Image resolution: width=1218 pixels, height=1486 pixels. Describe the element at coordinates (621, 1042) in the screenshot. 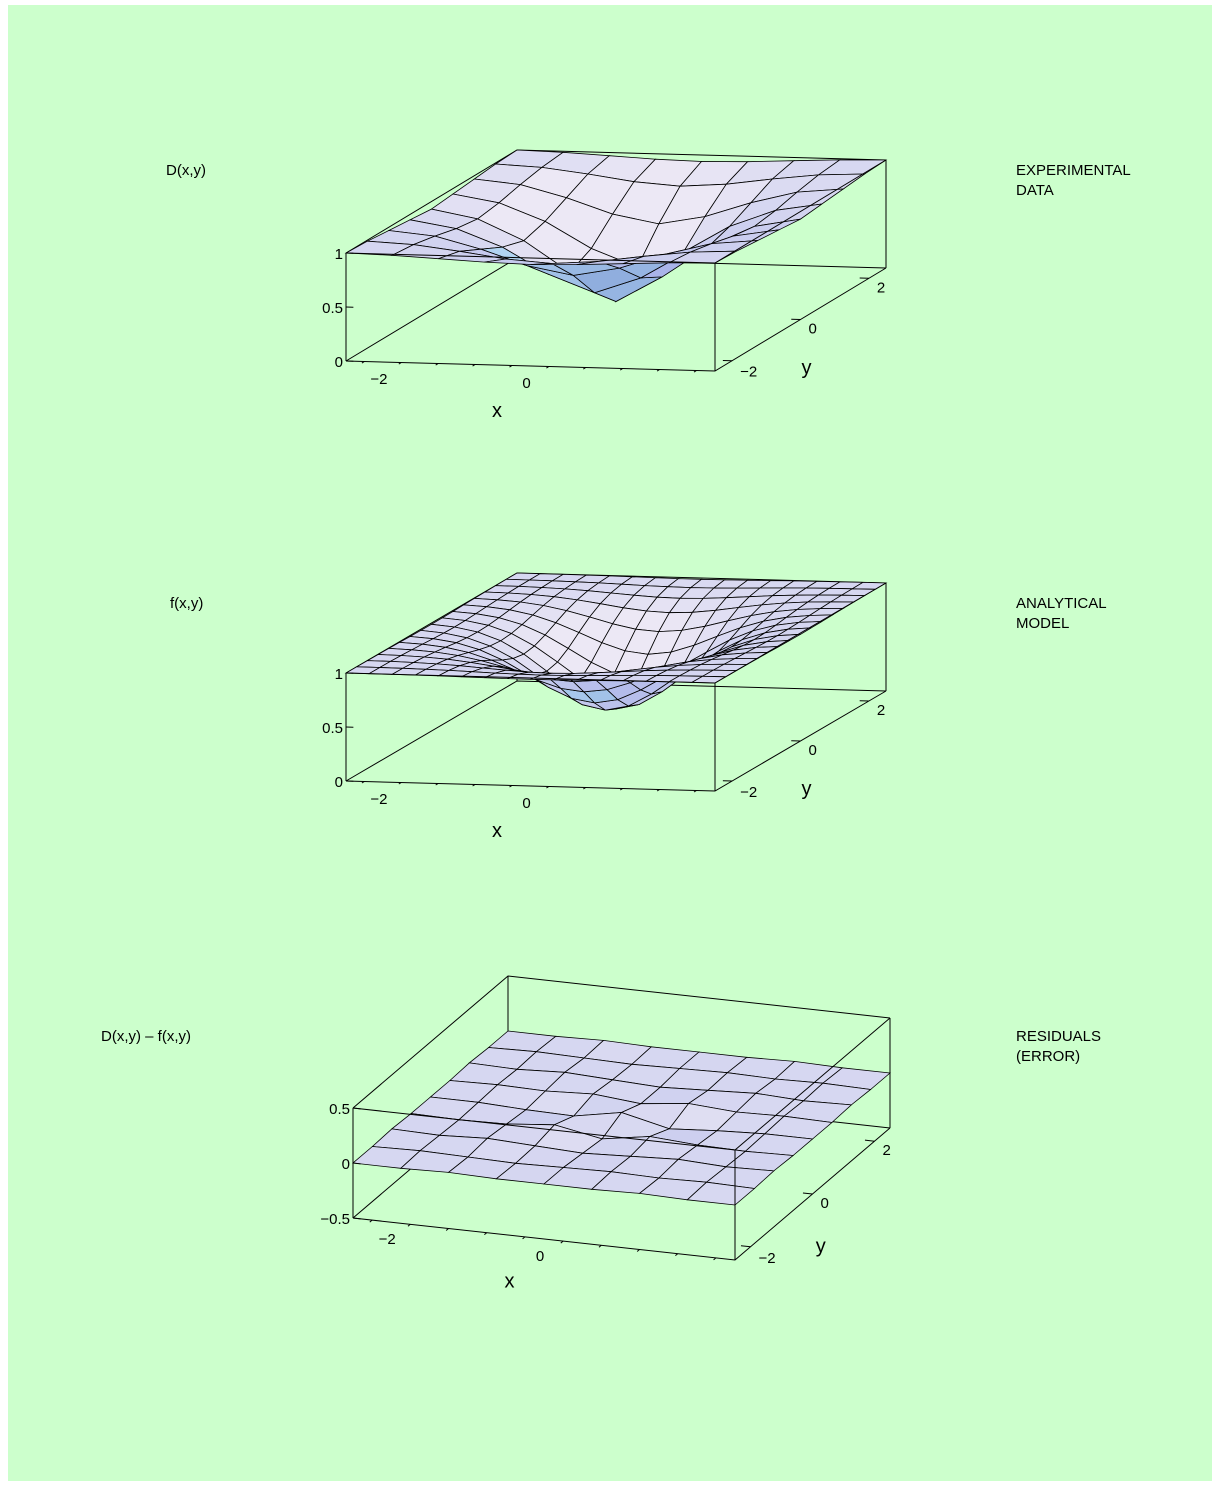

I see `box-top-back` at that location.